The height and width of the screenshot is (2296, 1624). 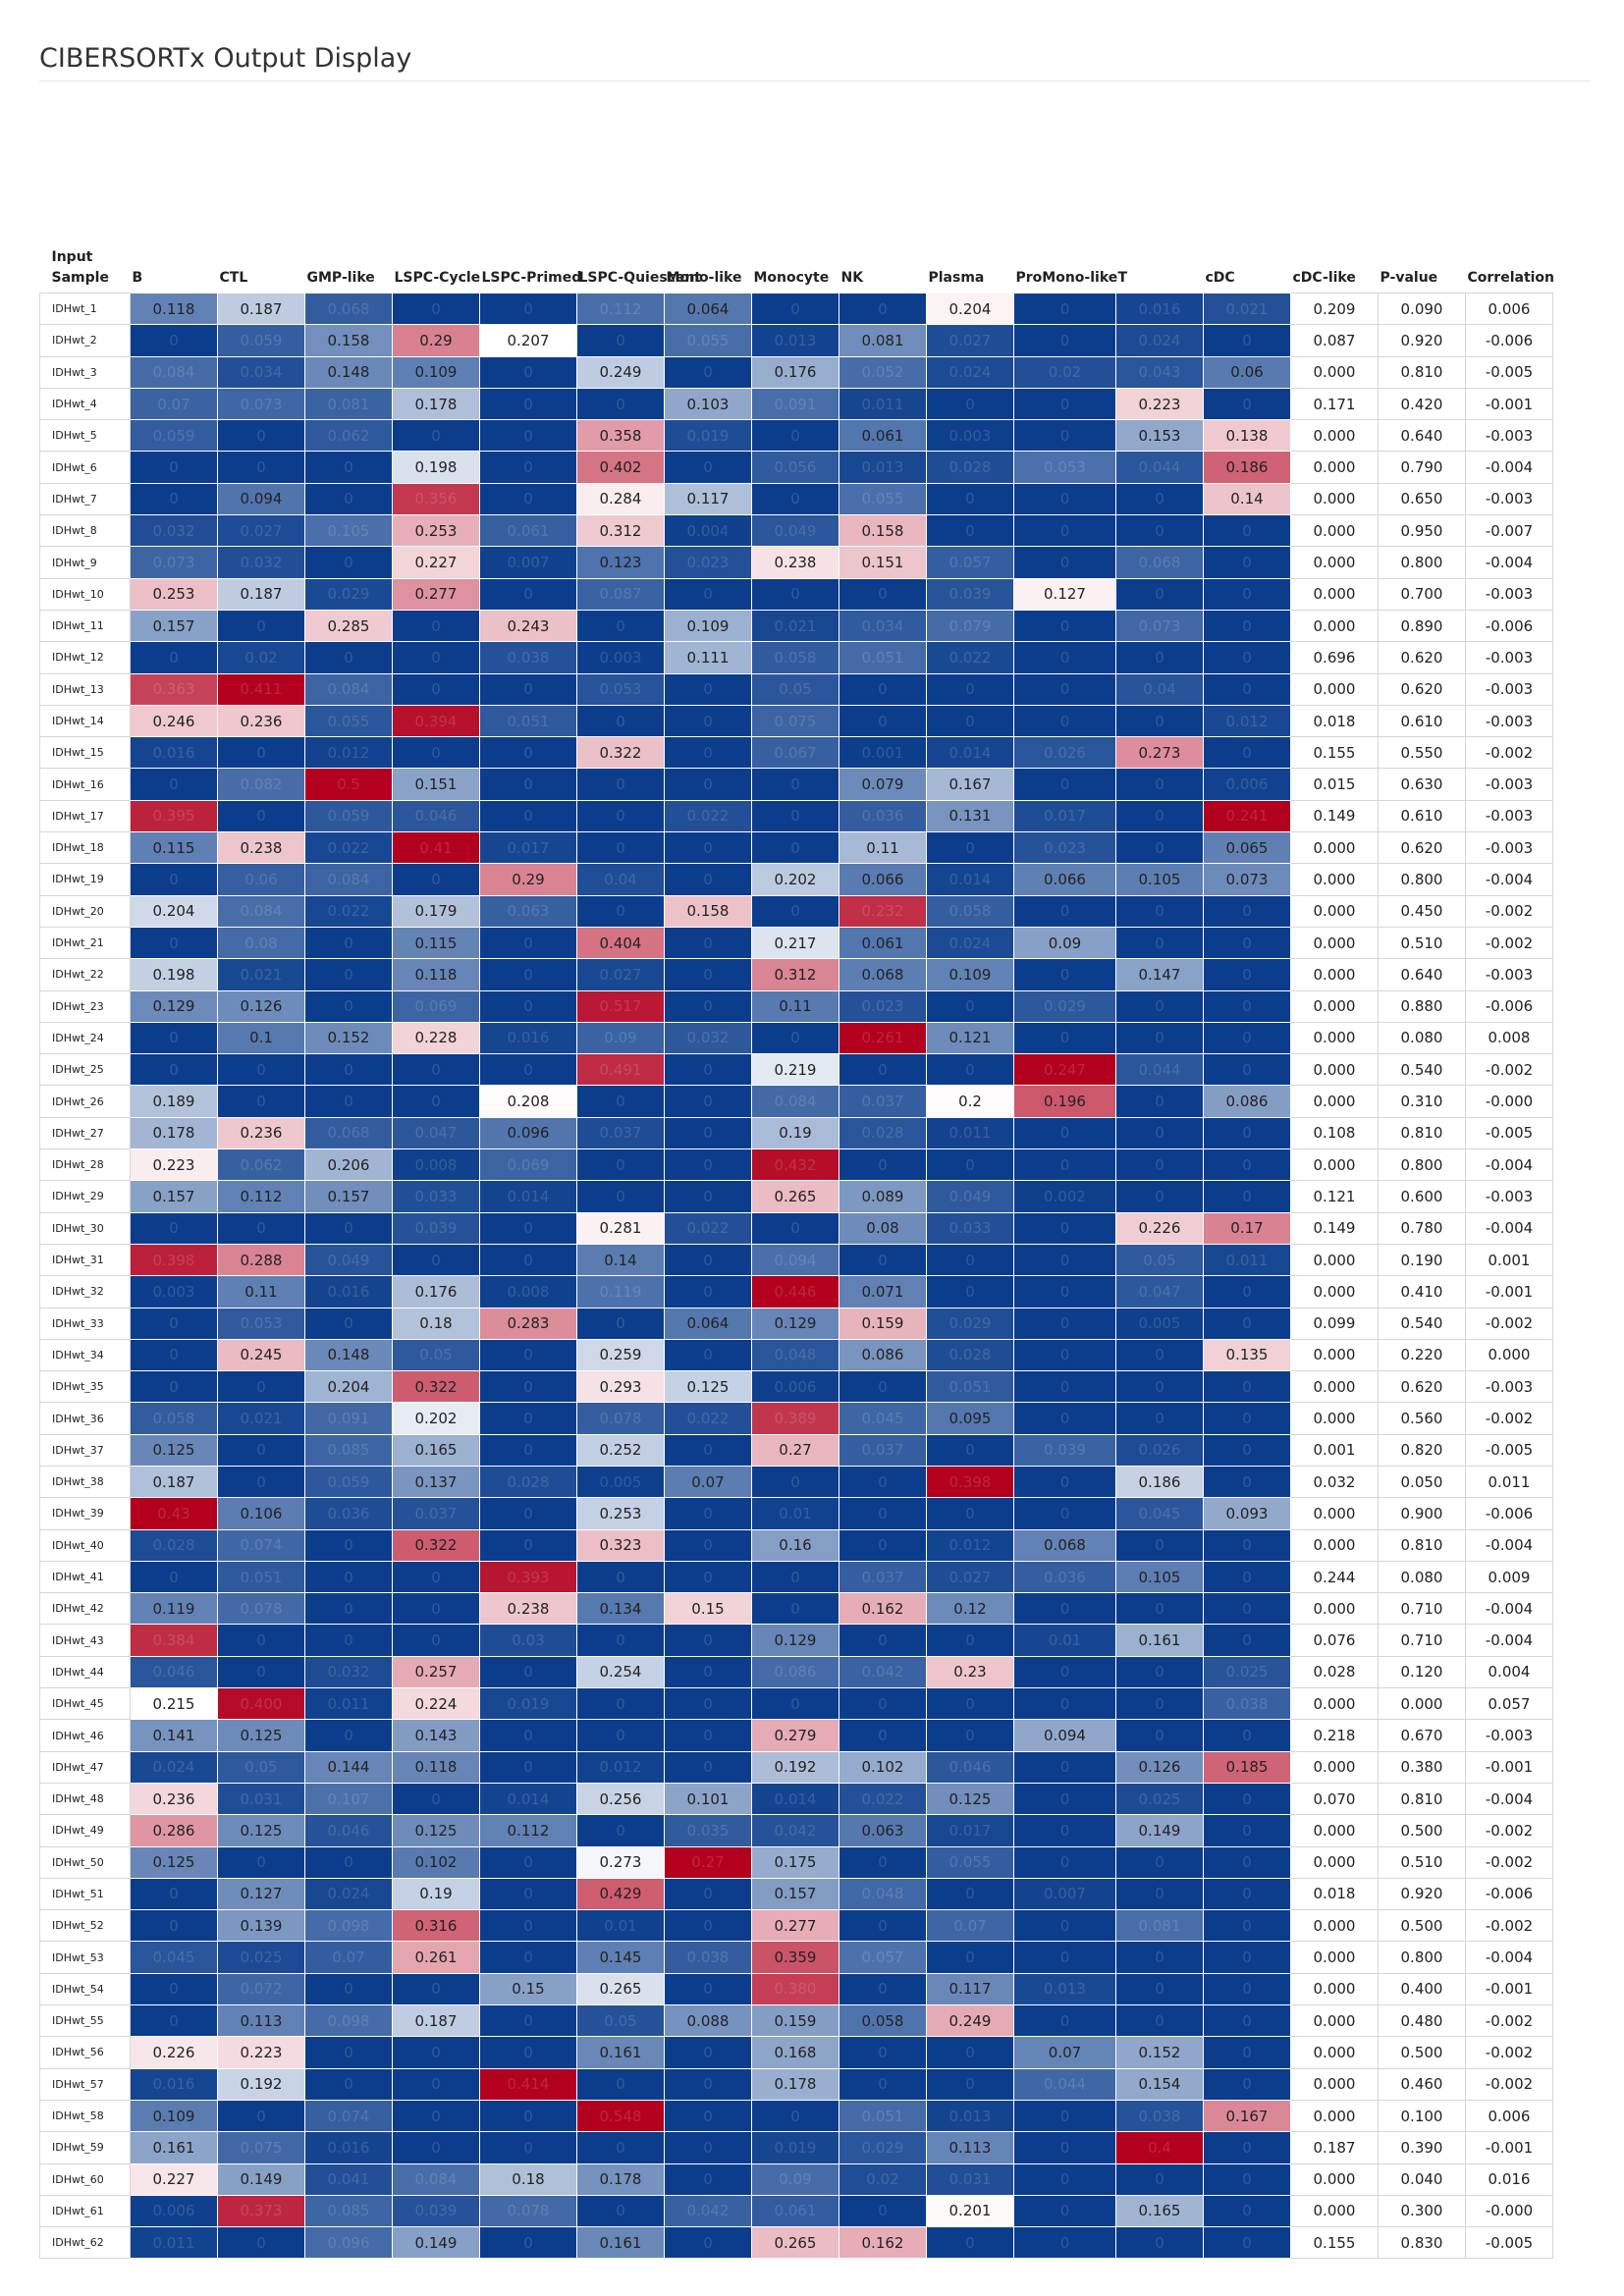 What do you see at coordinates (708, 531) in the screenshot?
I see `heatmap-cell-mono-like: 0.004` at bounding box center [708, 531].